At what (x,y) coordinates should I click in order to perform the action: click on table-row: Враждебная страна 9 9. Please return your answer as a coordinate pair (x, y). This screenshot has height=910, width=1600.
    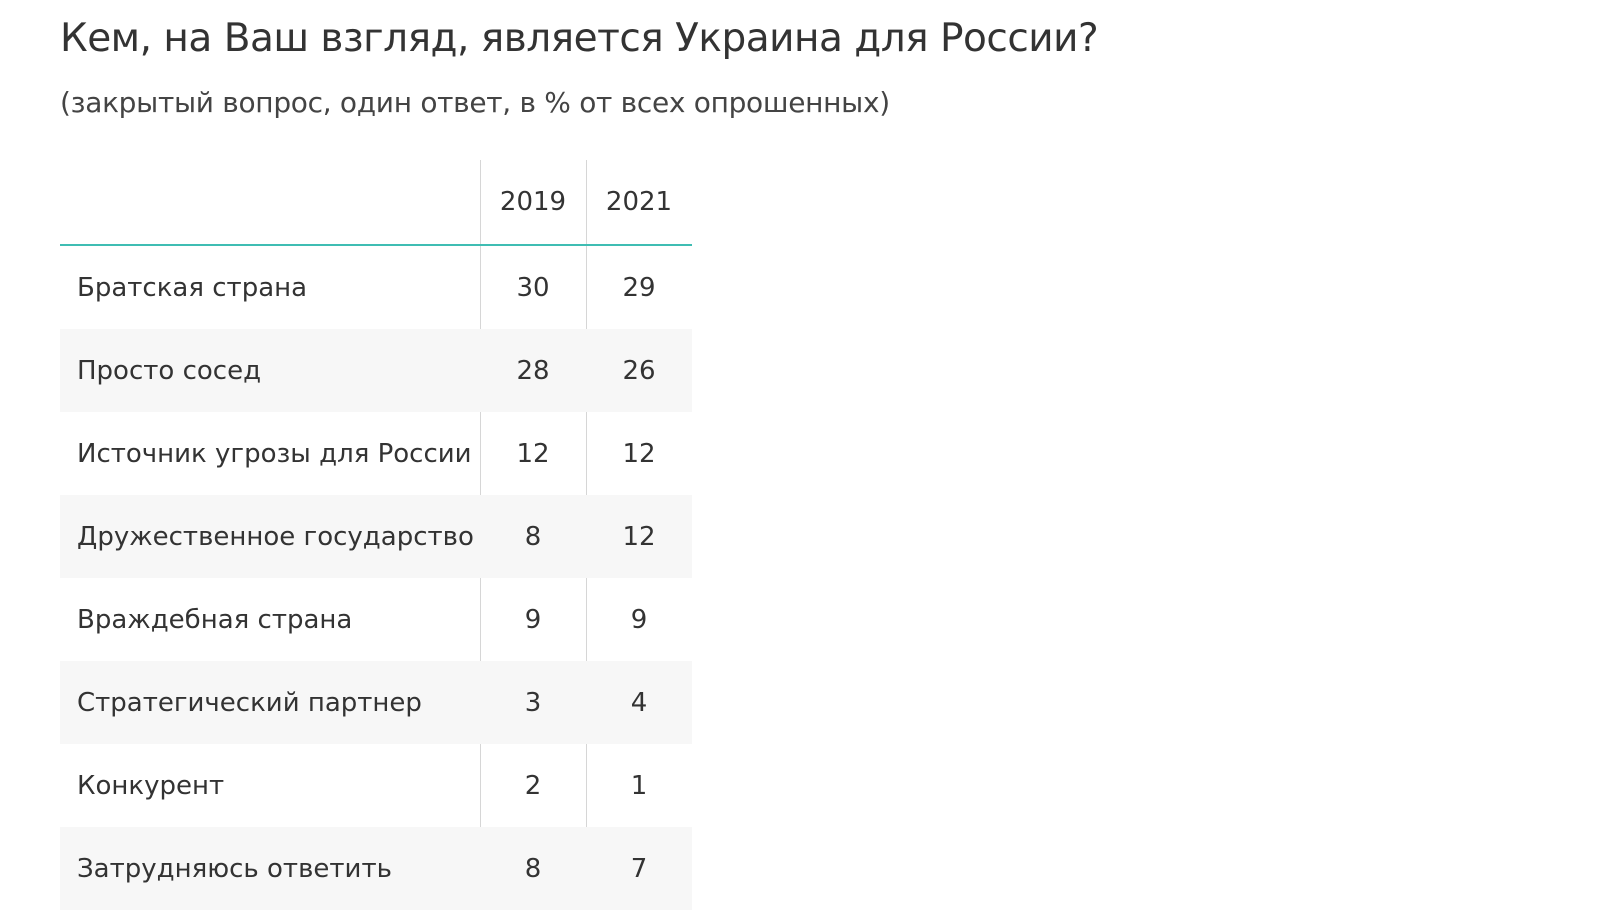
    Looking at the image, I should click on (376, 619).